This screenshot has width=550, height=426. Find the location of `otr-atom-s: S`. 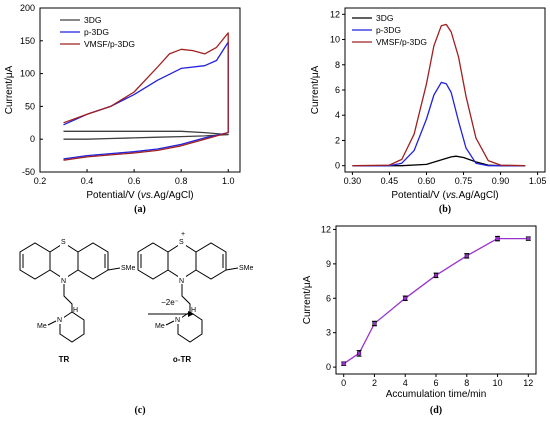

otr-atom-s: S is located at coordinates (181, 242).